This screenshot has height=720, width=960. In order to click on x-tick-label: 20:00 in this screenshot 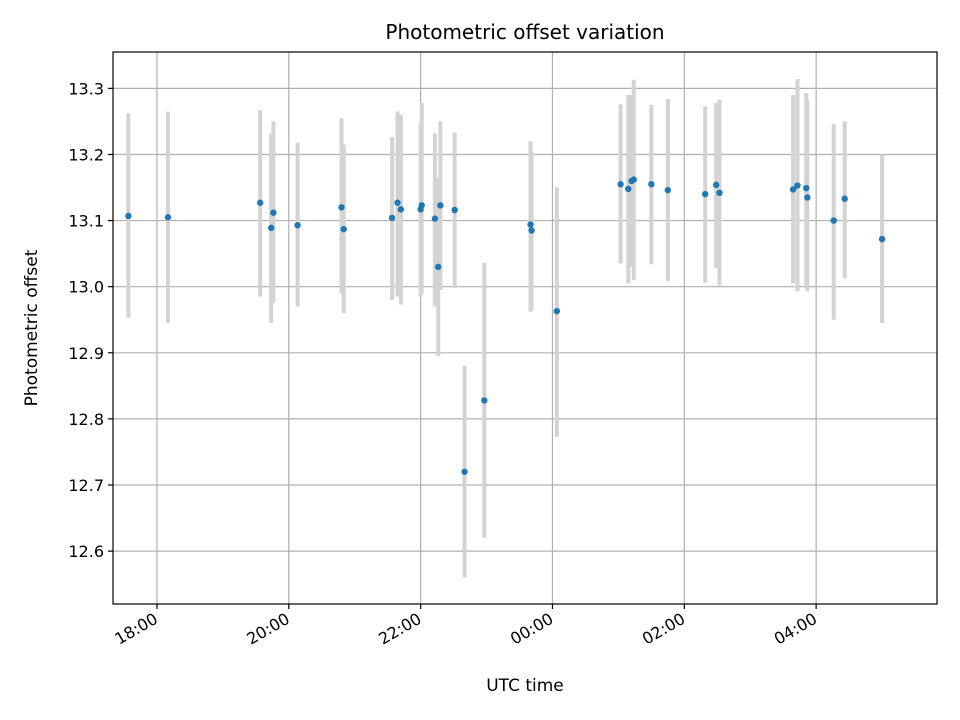, I will do `click(267, 629)`.